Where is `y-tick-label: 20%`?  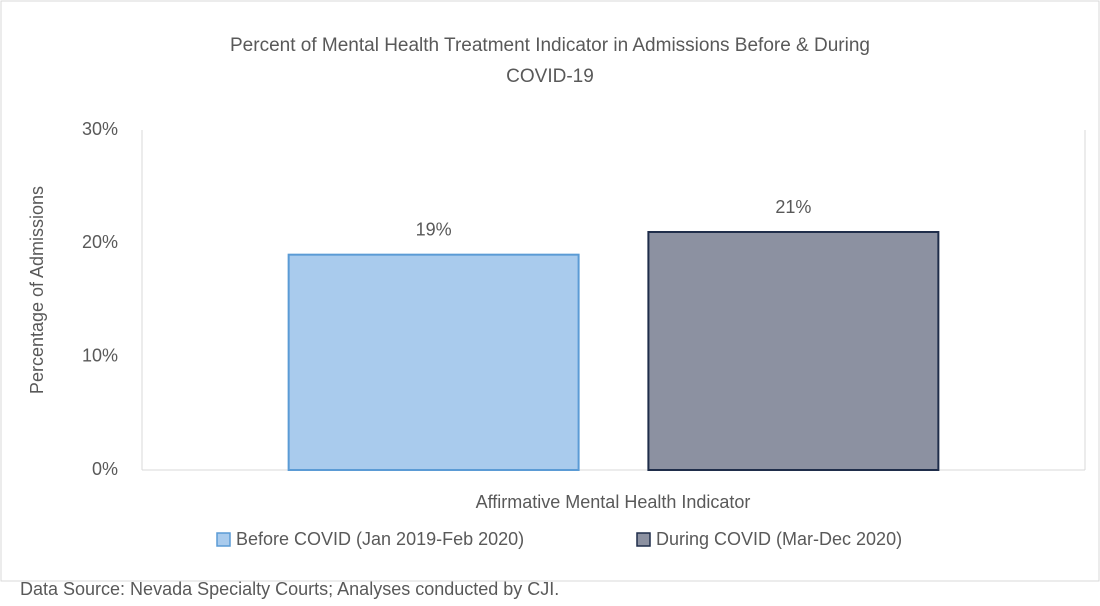
y-tick-label: 20% is located at coordinates (100, 242).